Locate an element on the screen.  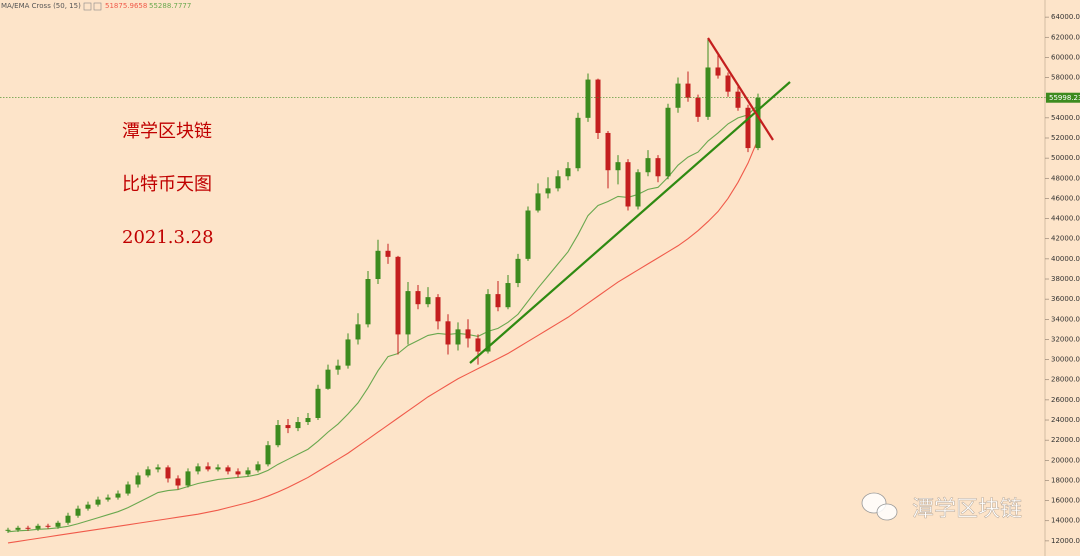
last-price-label: 55998.23 is located at coordinates (1064, 98).